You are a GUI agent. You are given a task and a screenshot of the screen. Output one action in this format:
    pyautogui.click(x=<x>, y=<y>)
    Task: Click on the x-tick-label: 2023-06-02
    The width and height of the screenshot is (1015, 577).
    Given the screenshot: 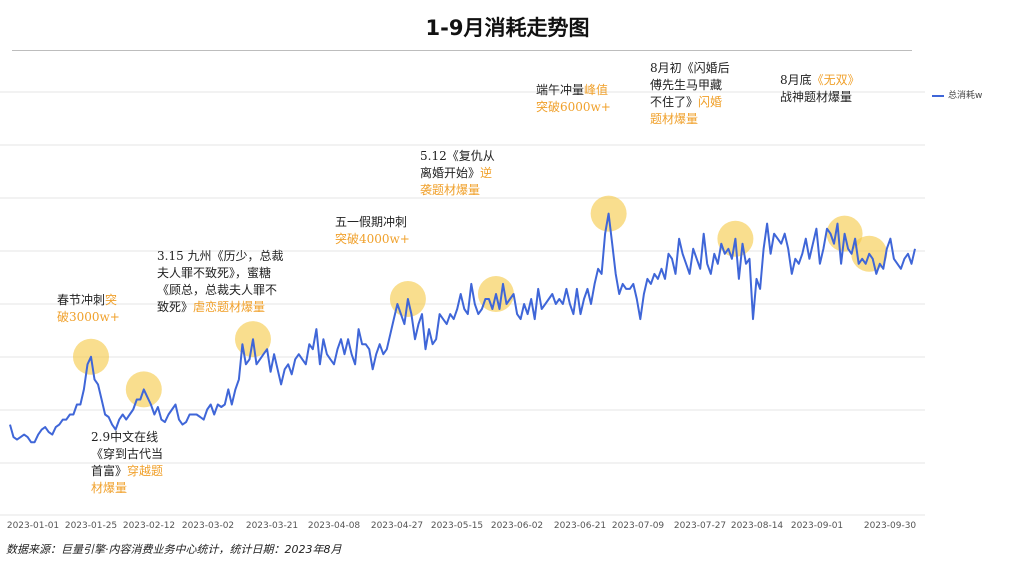 What is the action you would take?
    pyautogui.click(x=517, y=526)
    